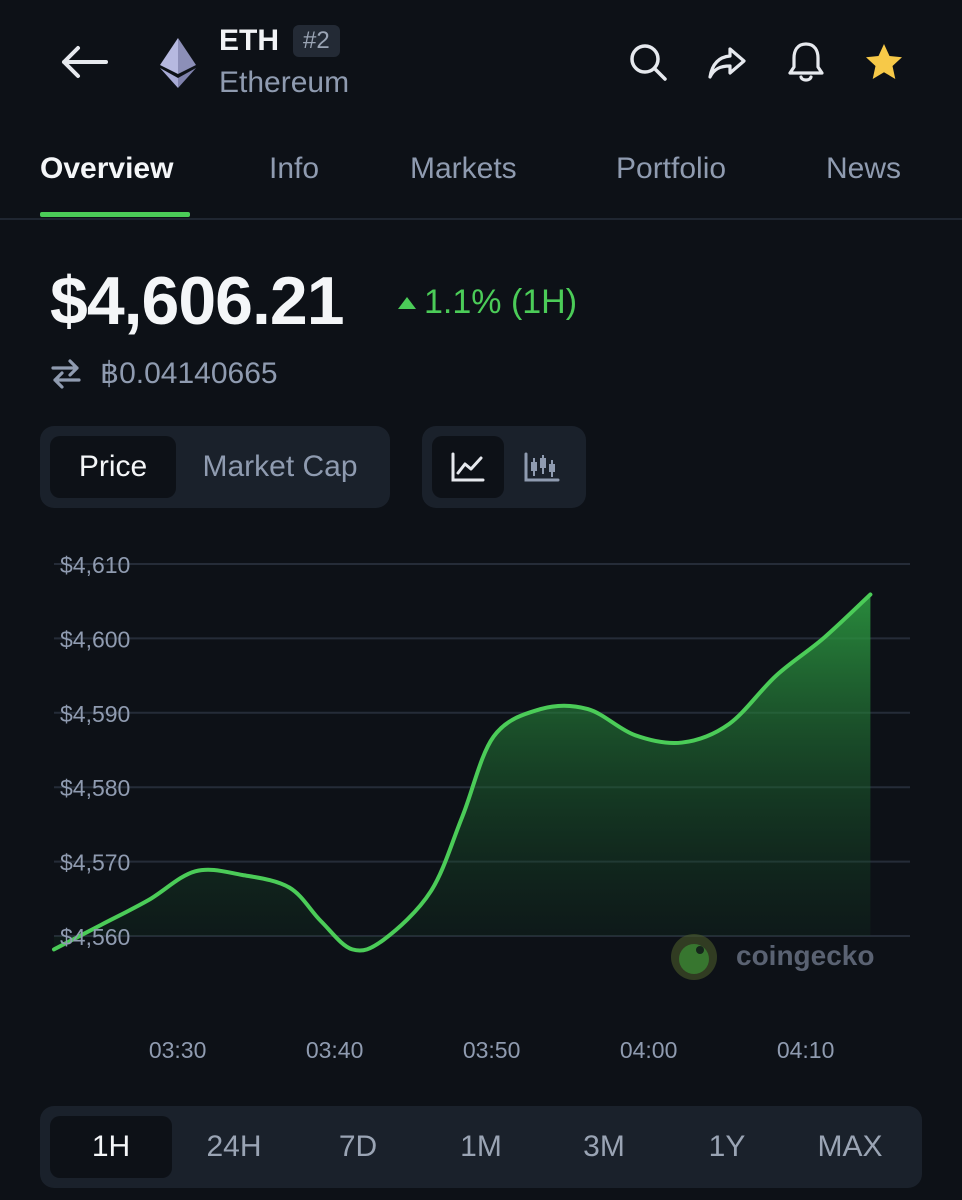 This screenshot has height=1200, width=962. Describe the element at coordinates (805, 955) in the screenshot. I see `watermark-text: coingecko` at that location.